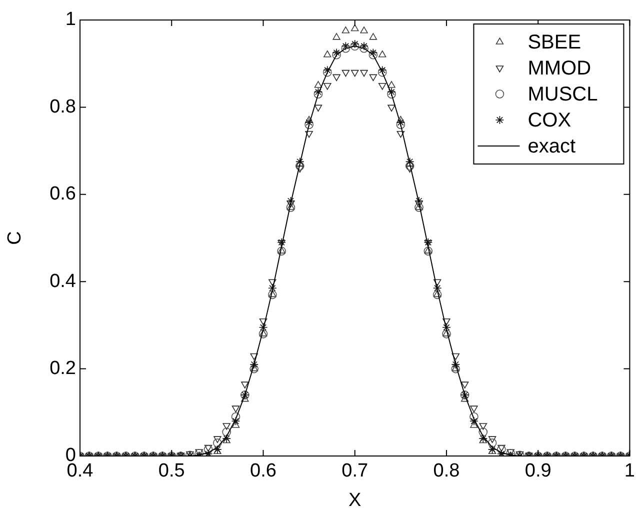  What do you see at coordinates (263, 471) in the screenshot?
I see `x-tick-label: 0.6` at bounding box center [263, 471].